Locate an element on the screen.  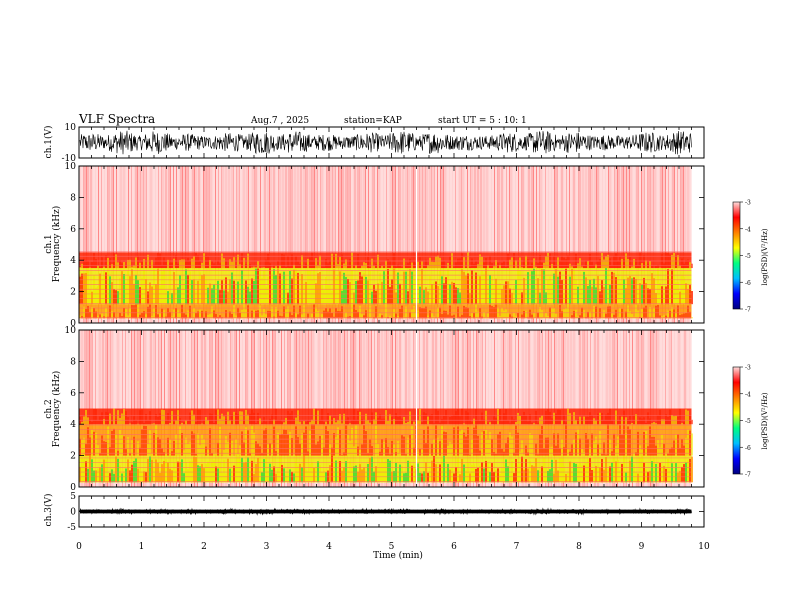
x-tick-label: 10 is located at coordinates (704, 547).